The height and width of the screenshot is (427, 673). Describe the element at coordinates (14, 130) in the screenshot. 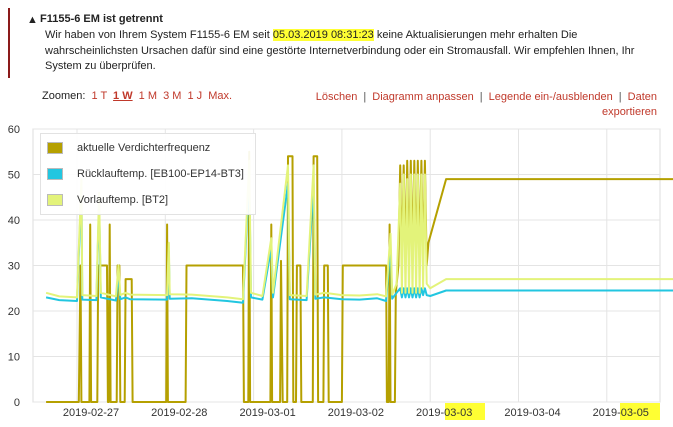

I see `y-tick-label: 60` at that location.